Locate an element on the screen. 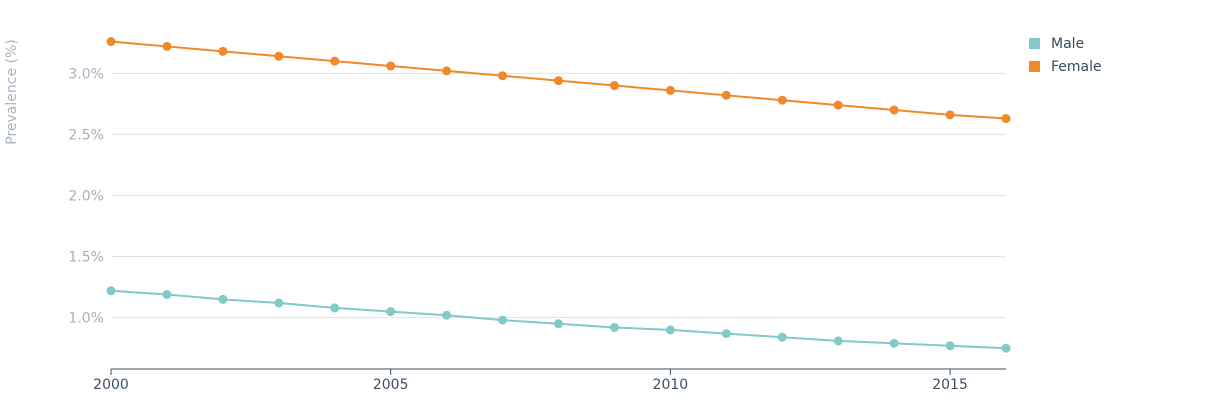  x-tick-label: 2000 is located at coordinates (111, 385).